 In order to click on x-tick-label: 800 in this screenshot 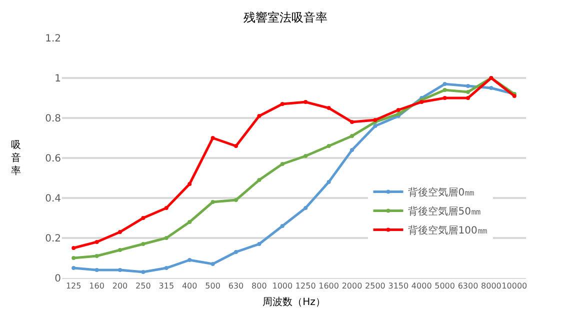, I will do `click(259, 286)`.